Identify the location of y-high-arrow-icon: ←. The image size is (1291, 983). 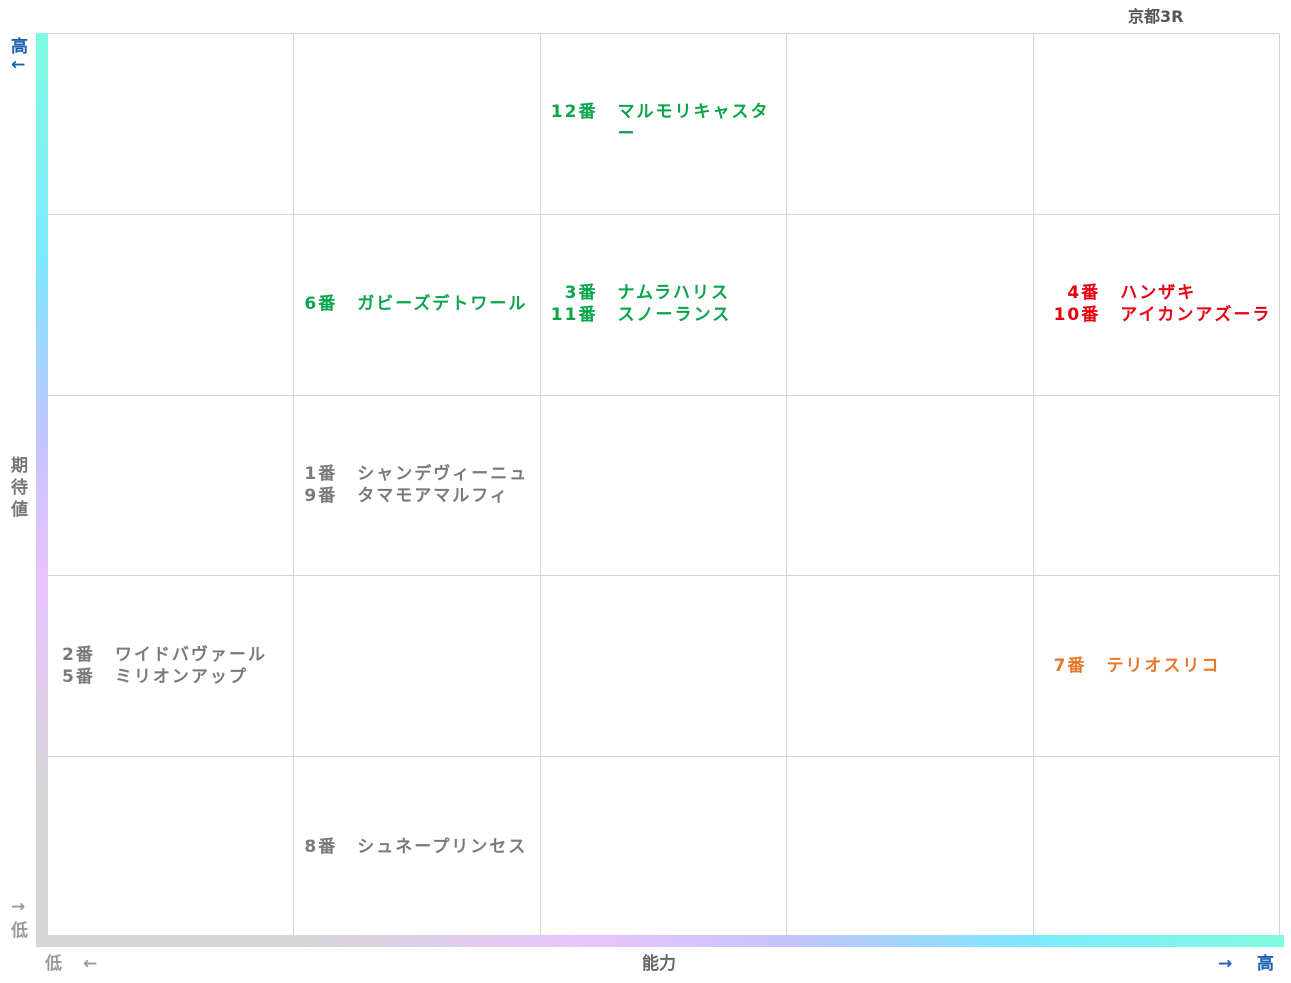
(18, 65).